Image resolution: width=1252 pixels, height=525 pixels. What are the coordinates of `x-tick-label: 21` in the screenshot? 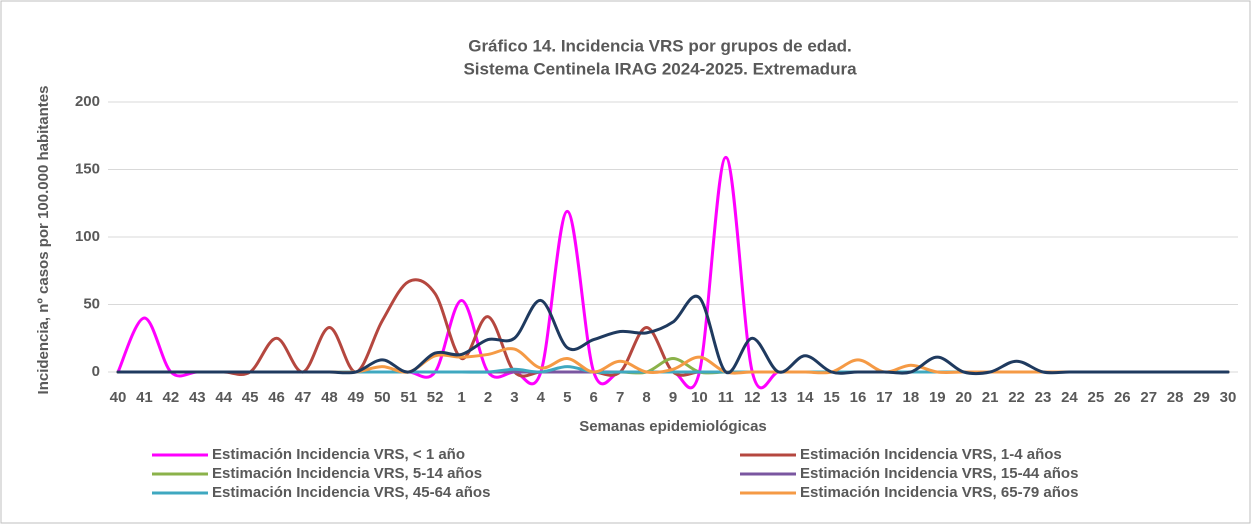 It's located at (990, 397).